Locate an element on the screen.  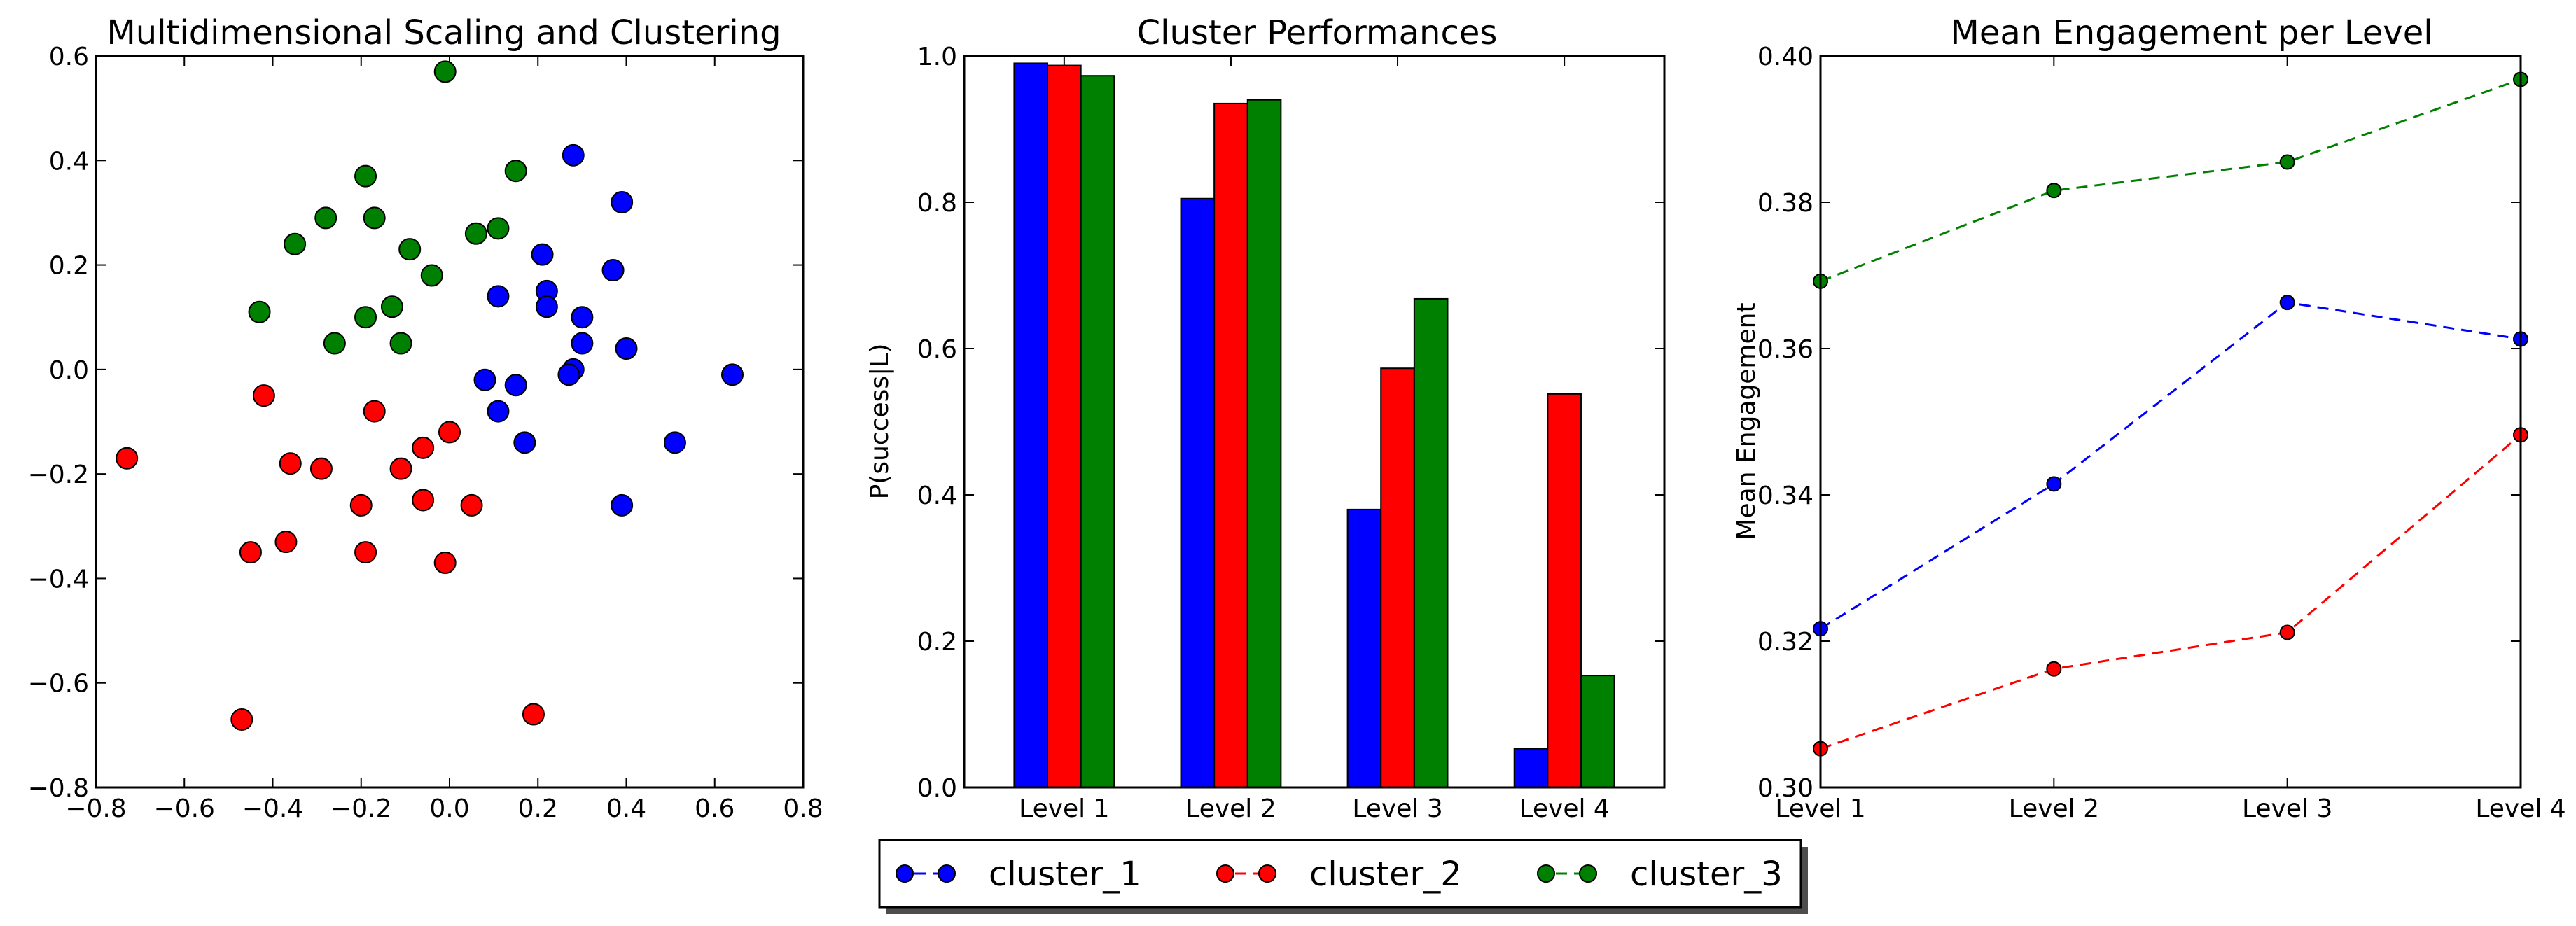
mds-xtick-label: 0.4 is located at coordinates (626, 808).